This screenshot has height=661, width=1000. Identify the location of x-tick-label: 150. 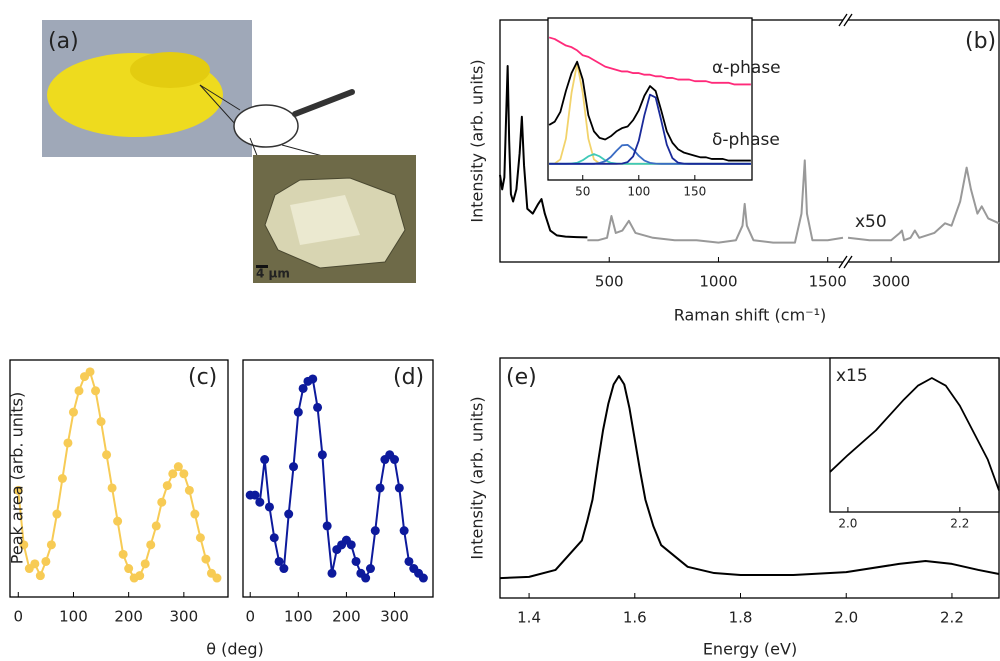
(694, 192).